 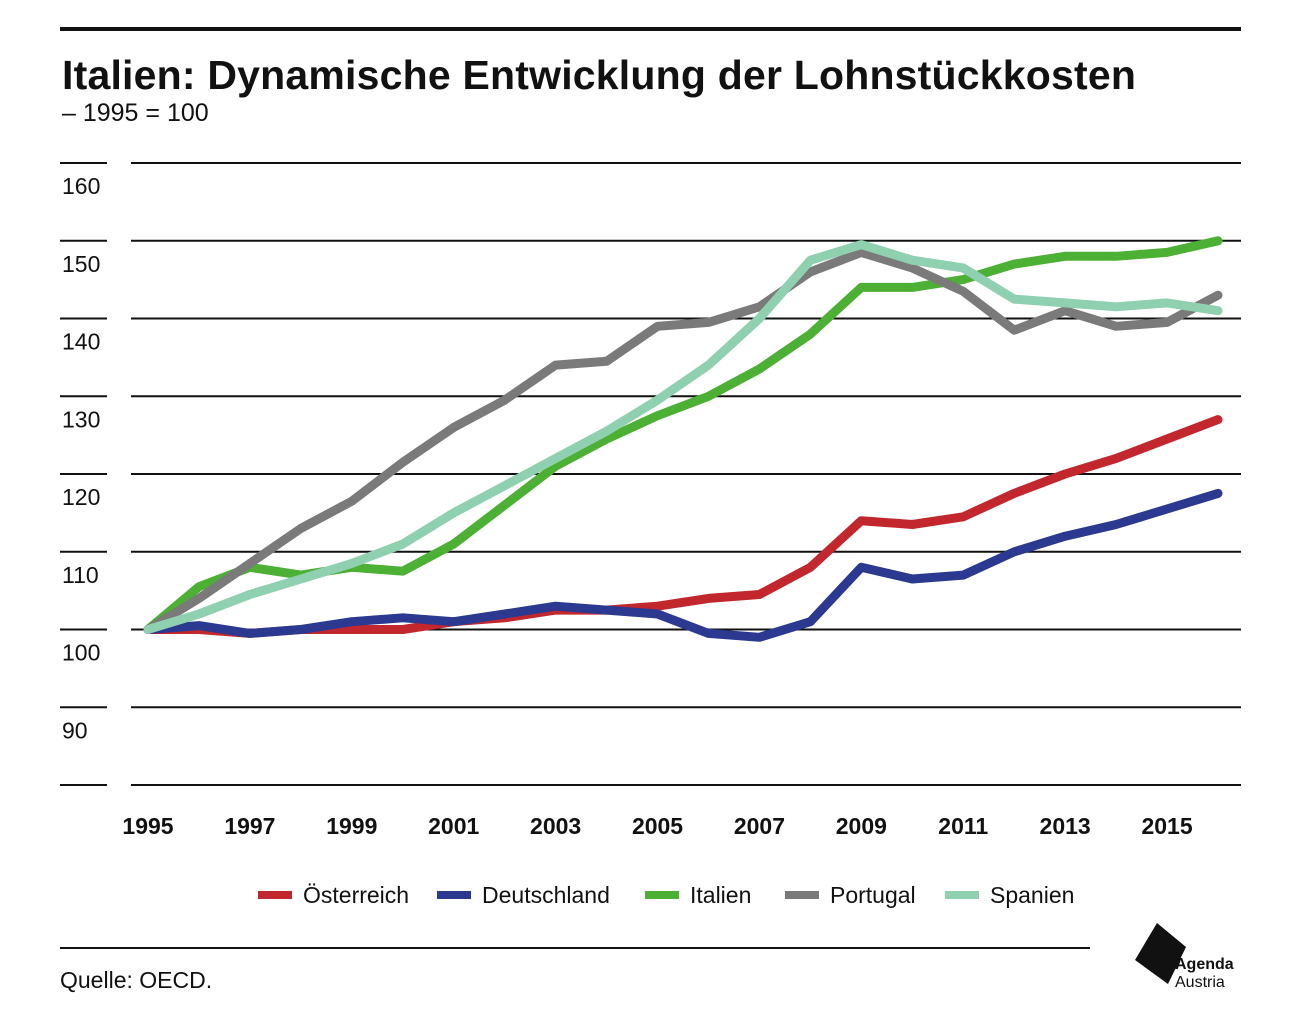 I want to click on legend-label: Spanien, so click(x=1032, y=894).